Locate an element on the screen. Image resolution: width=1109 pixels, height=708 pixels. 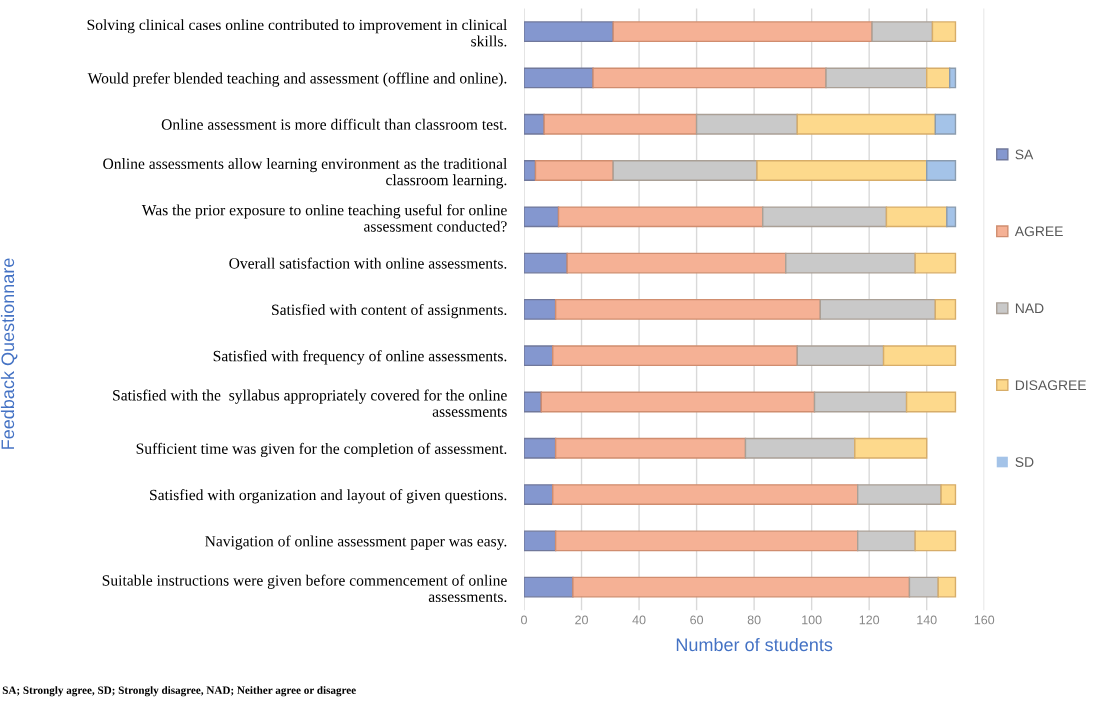
y-tick-label: Sufficient time was given for the completion of assessment. is located at coordinates (321, 450).